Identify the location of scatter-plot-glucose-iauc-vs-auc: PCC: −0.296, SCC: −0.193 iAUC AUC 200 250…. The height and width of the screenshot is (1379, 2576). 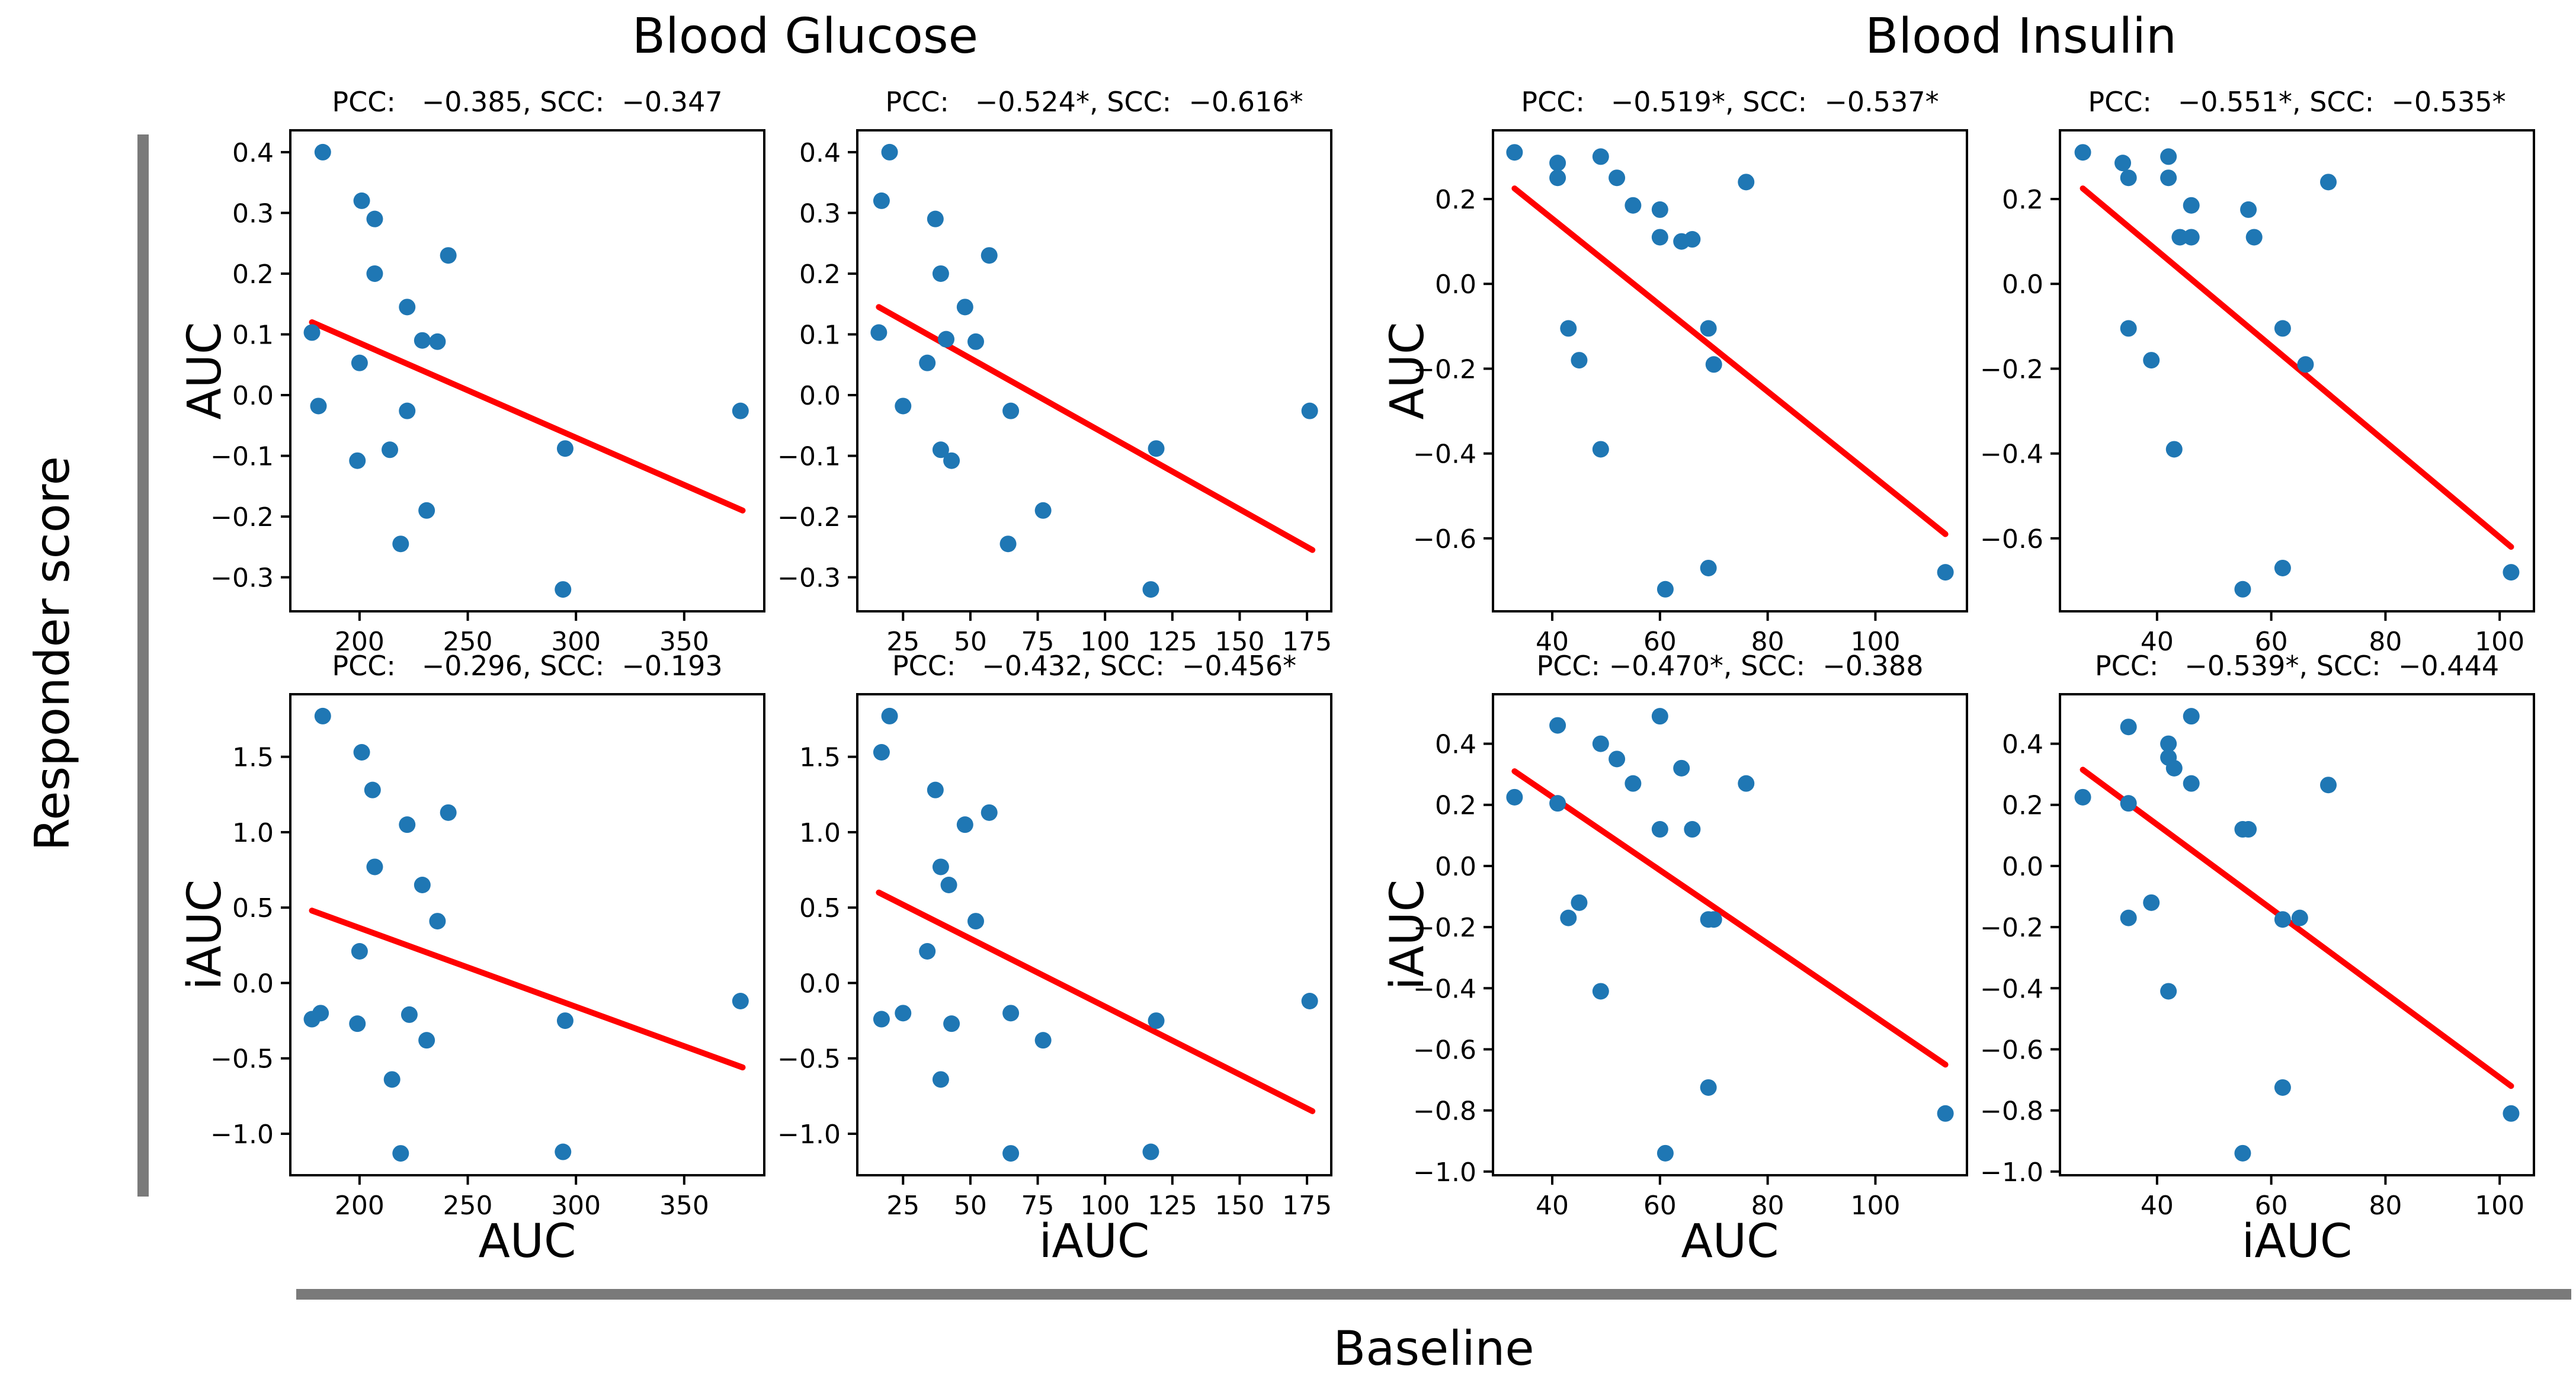
(471, 957).